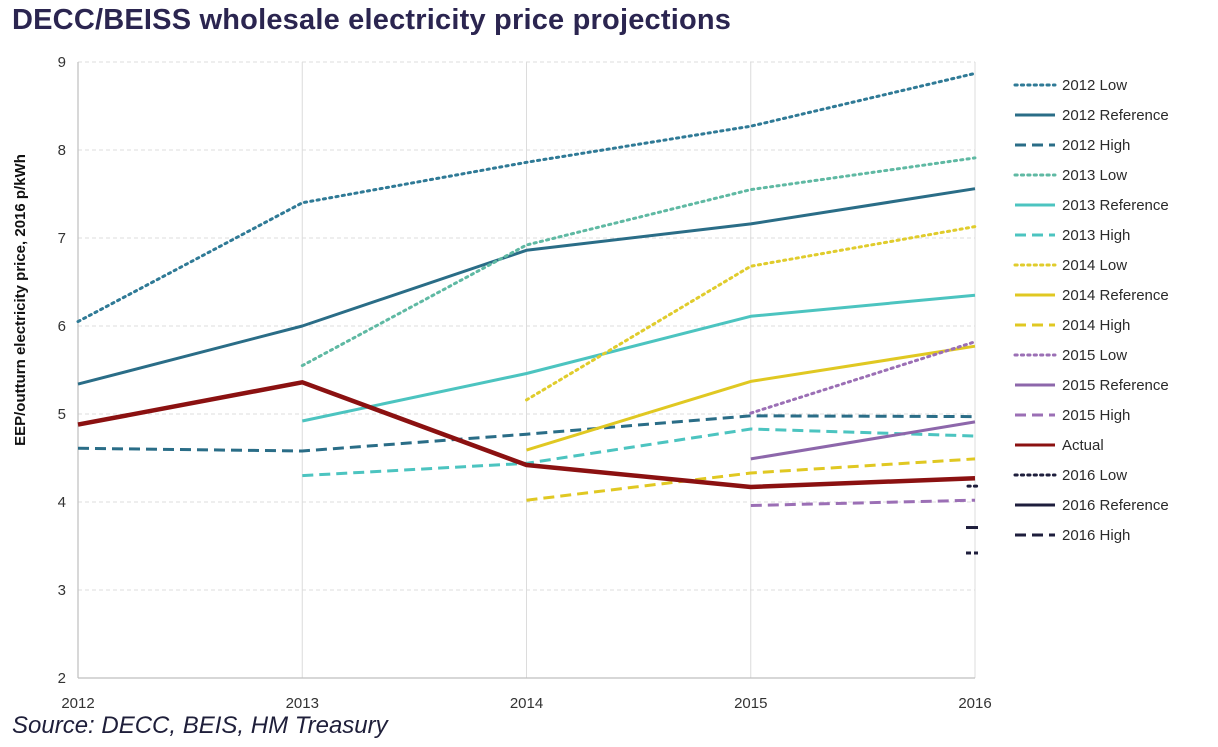 Image resolution: width=1218 pixels, height=747 pixels. What do you see at coordinates (200, 725) in the screenshot?
I see `chart-source: Source: DECC, BEIS, HM Treasury` at bounding box center [200, 725].